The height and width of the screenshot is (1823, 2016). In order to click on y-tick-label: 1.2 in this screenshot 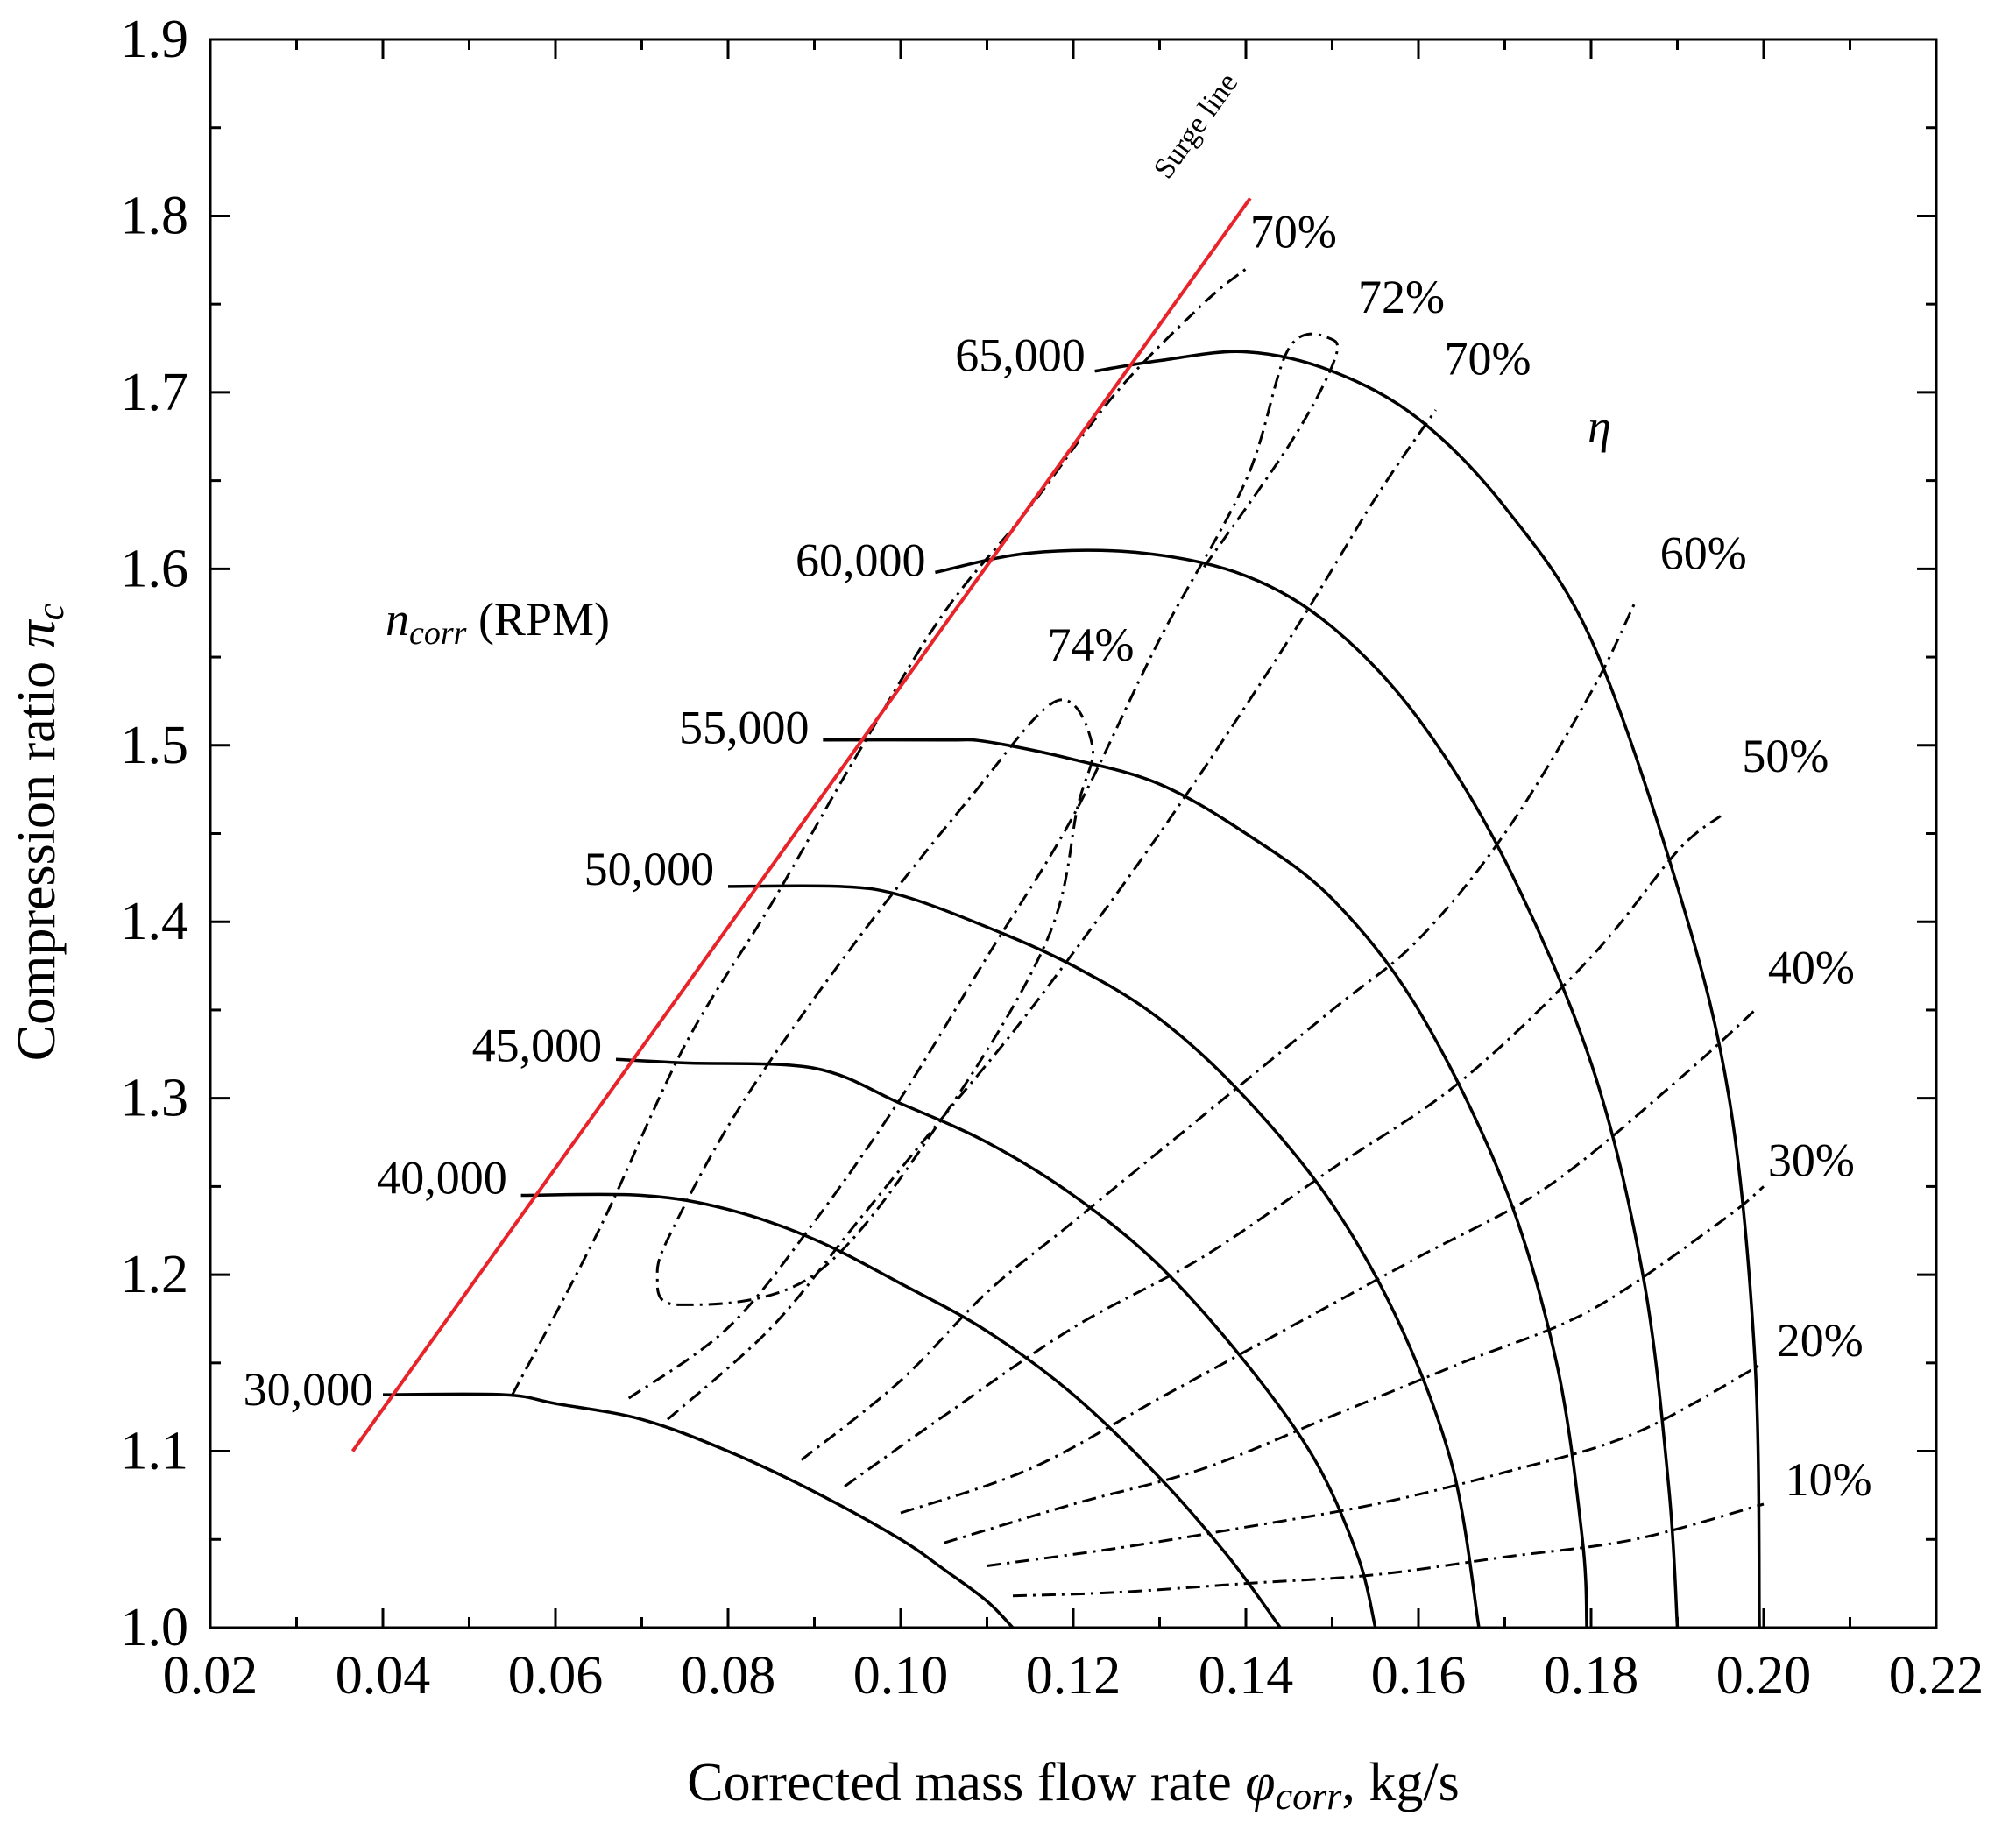, I will do `click(155, 1274)`.